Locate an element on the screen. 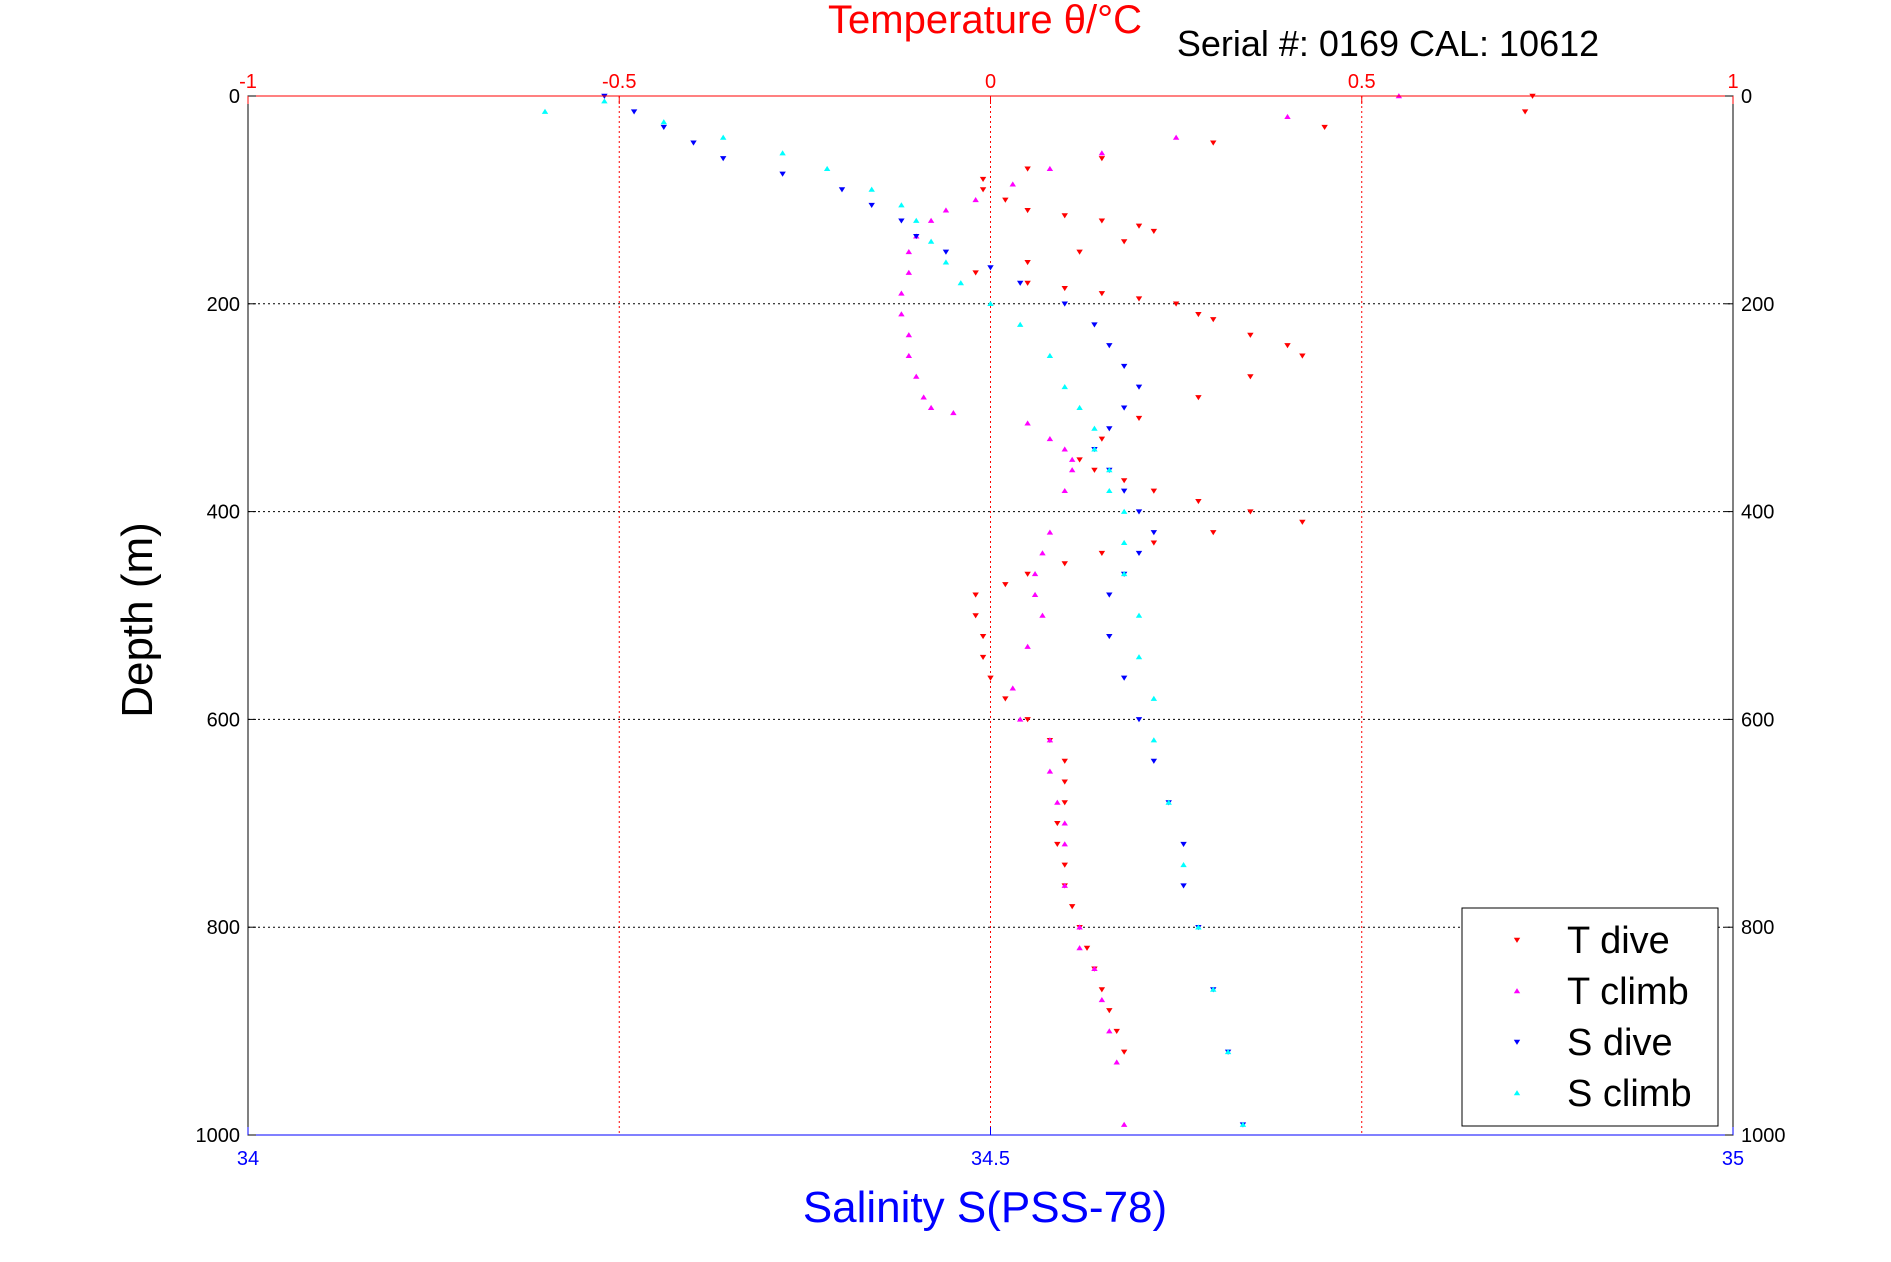 This screenshot has height=1262, width=1891. y-tick-label-right: 600 is located at coordinates (1757, 720).